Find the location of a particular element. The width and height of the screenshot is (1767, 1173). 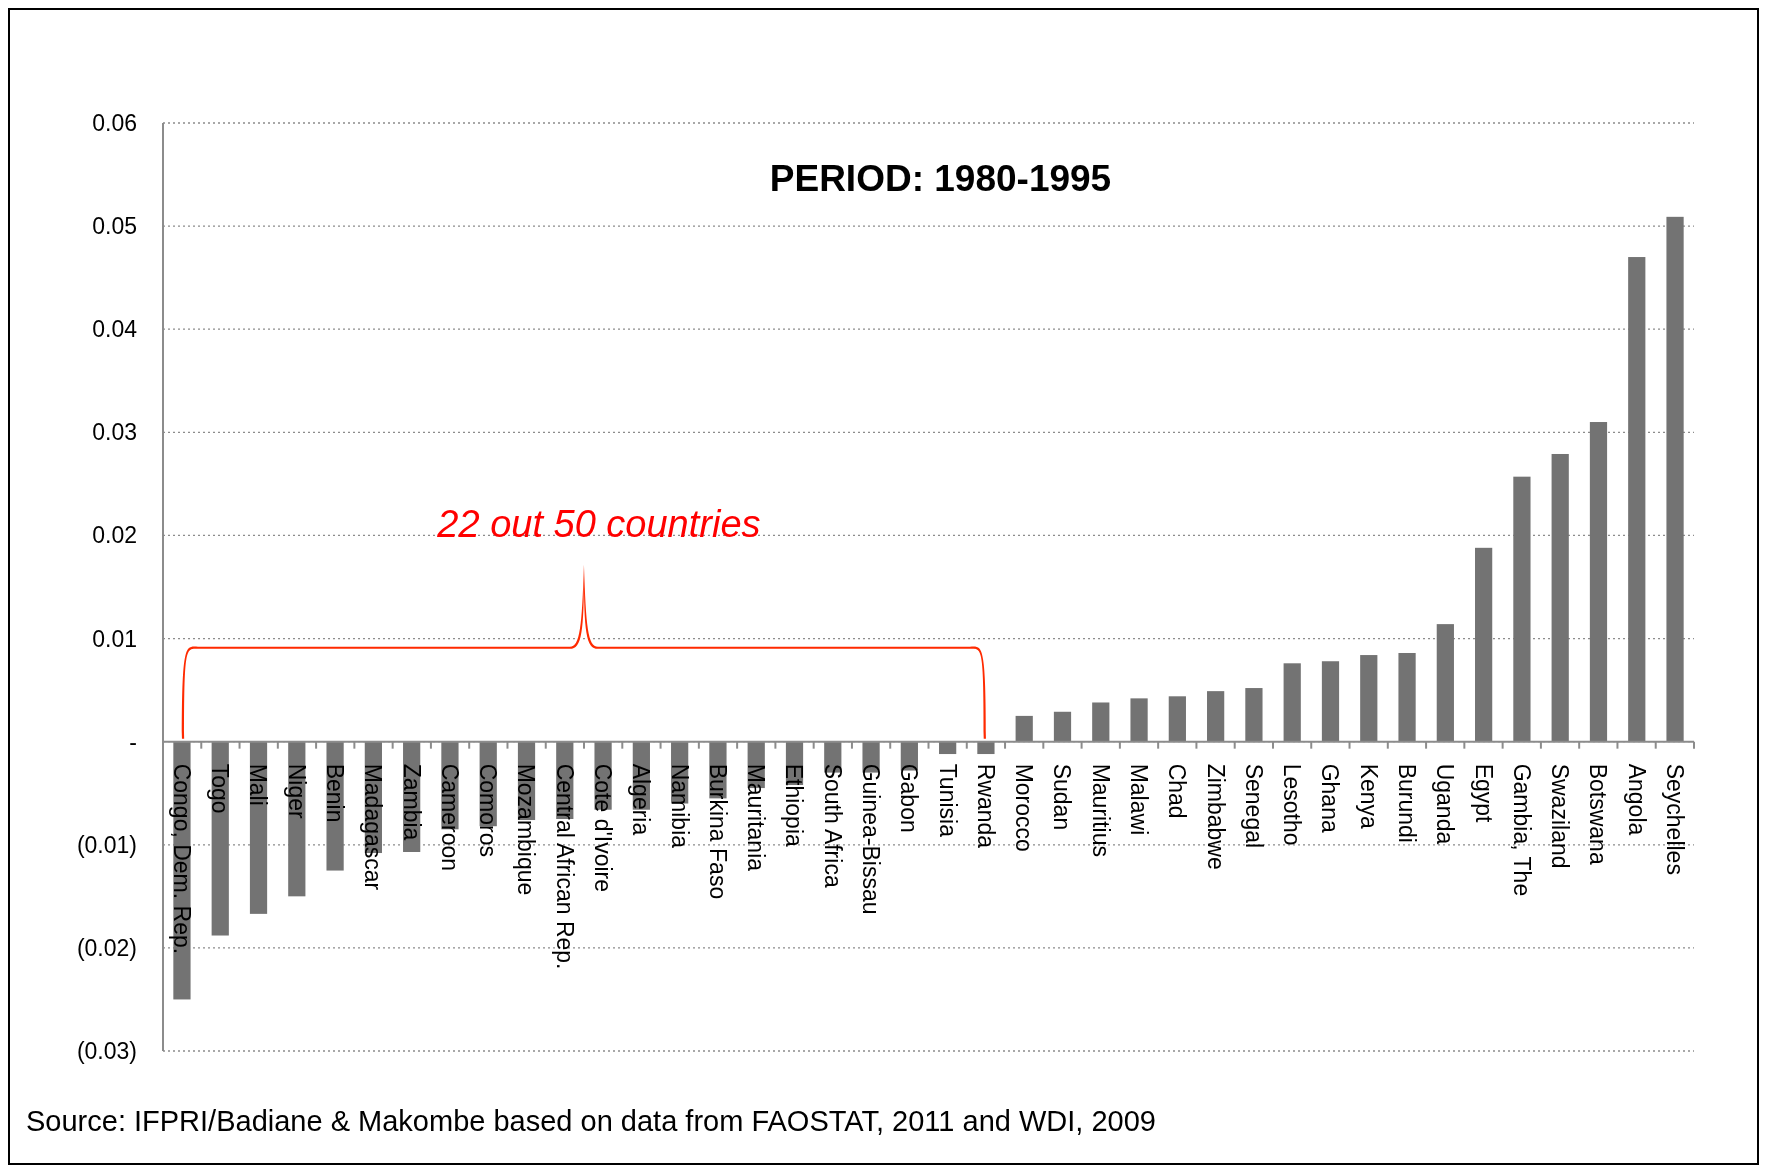

annotation: 22 out 50 countries is located at coordinates (598, 523).